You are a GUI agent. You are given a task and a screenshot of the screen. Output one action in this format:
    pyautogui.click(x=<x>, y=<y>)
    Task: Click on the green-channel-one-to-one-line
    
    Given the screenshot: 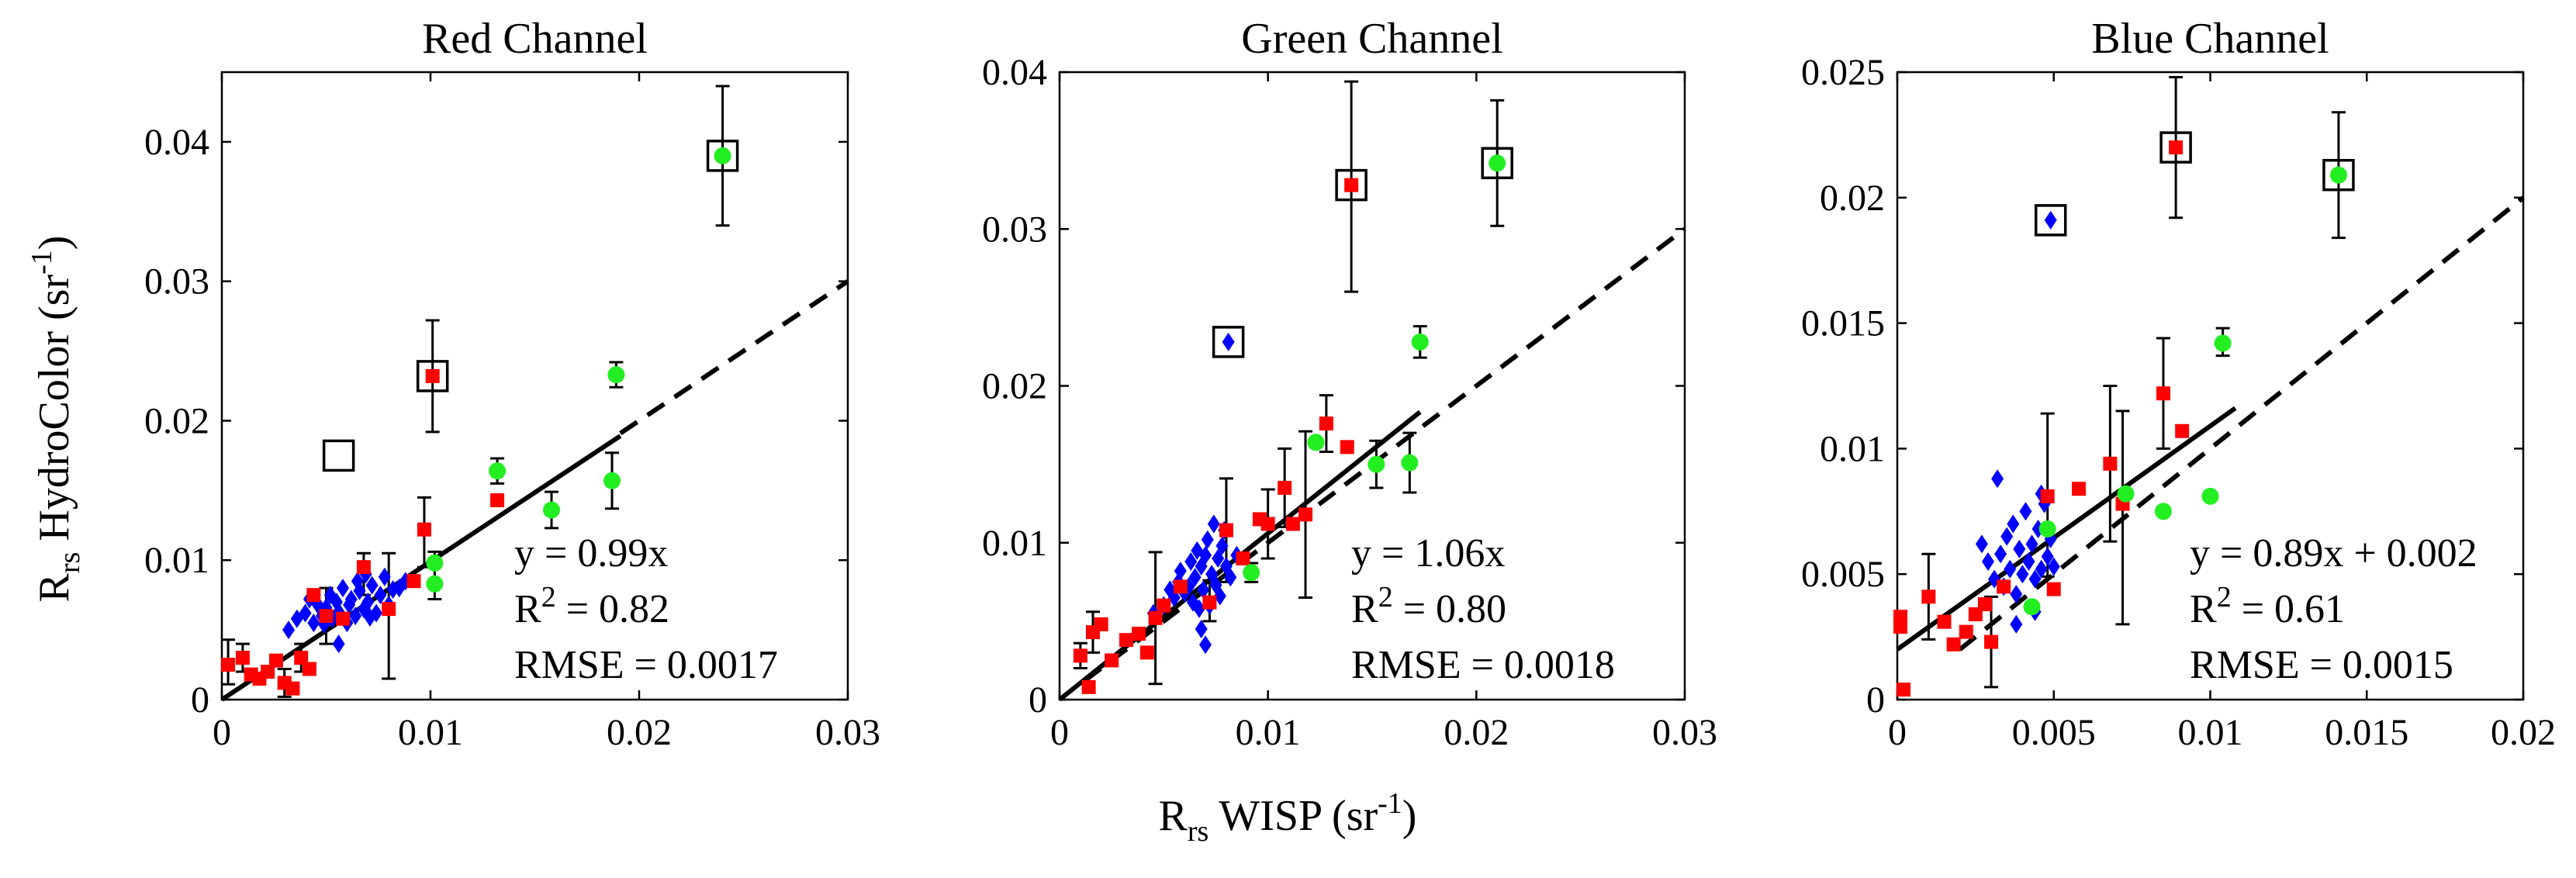 What is the action you would take?
    pyautogui.click(x=1384, y=454)
    